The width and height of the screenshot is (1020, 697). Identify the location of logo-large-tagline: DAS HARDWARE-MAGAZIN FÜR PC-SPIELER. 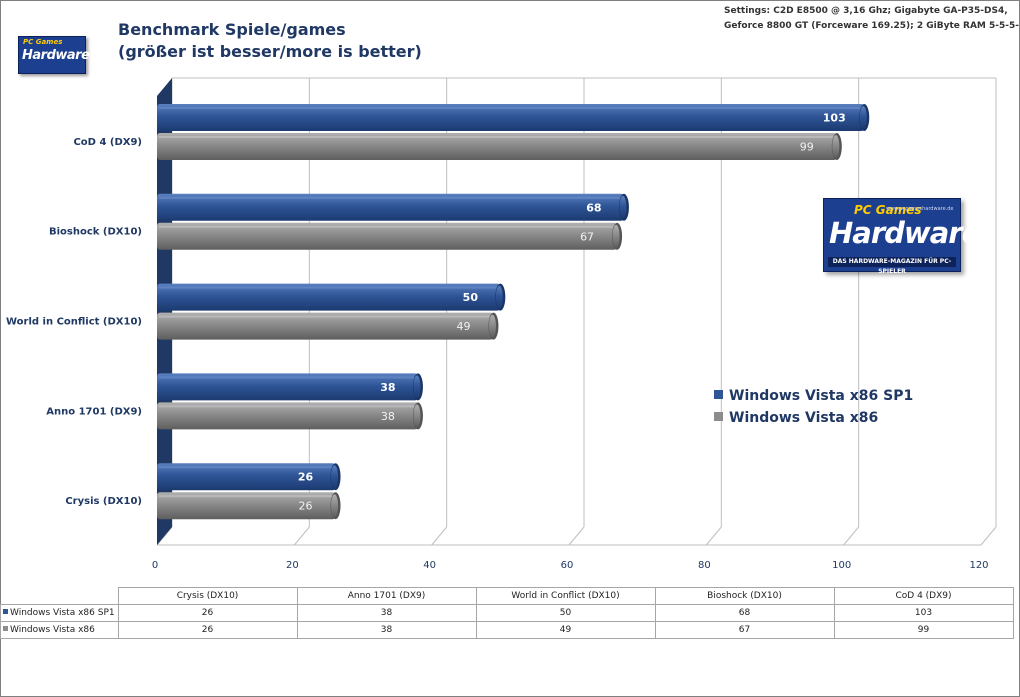
(892, 266).